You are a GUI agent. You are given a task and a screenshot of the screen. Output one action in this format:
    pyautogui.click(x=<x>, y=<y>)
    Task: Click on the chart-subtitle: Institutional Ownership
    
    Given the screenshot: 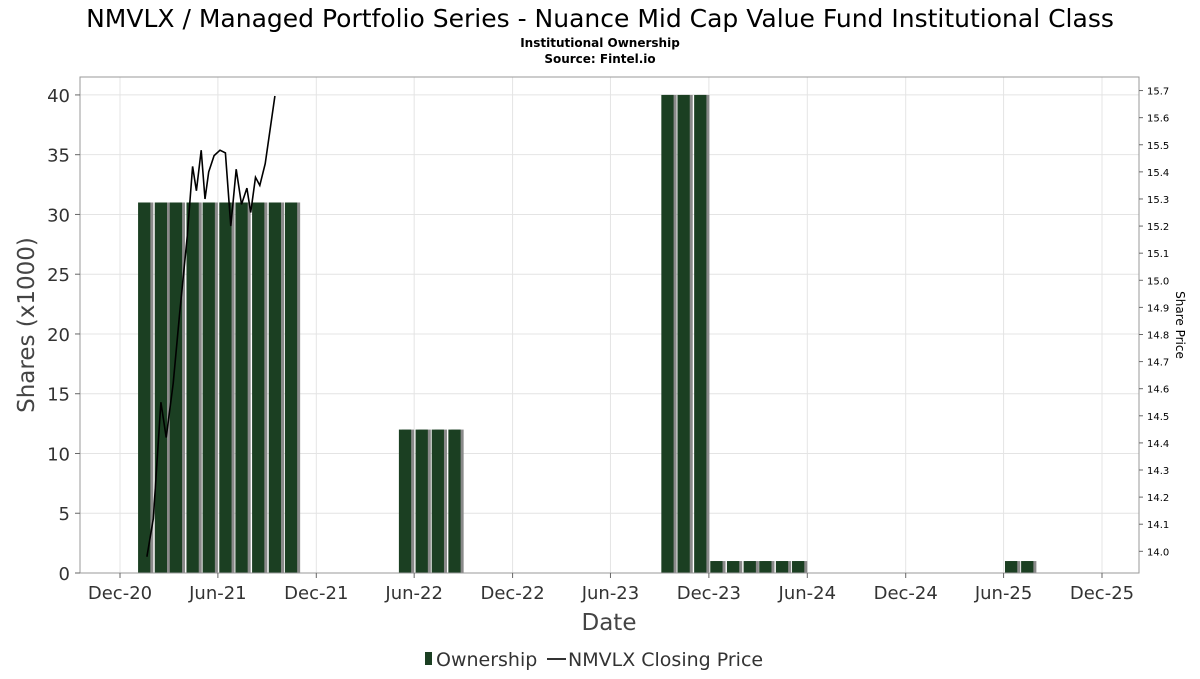 What is the action you would take?
    pyautogui.click(x=600, y=43)
    